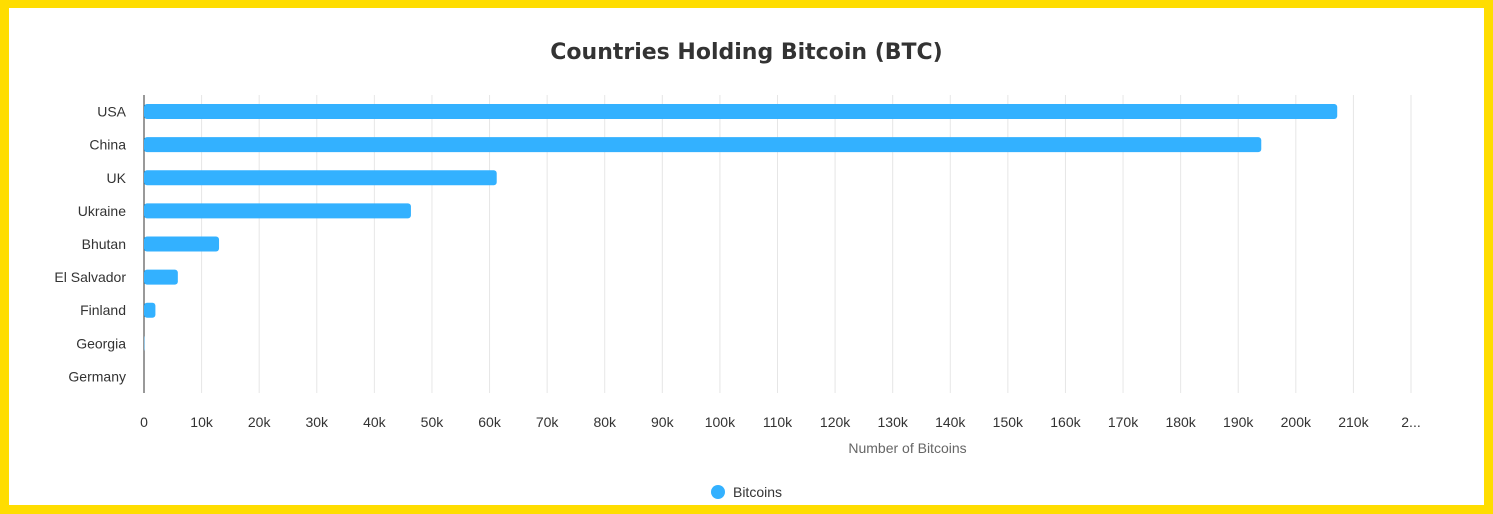  What do you see at coordinates (907, 448) in the screenshot?
I see `x-axis-title: Number of Bitcoins` at bounding box center [907, 448].